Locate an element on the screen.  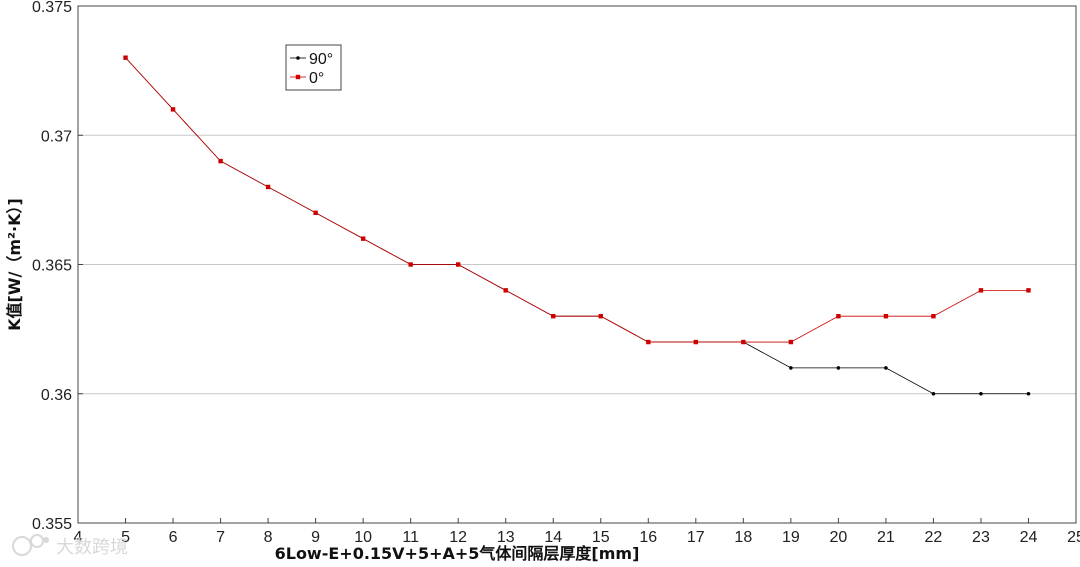
x-tick-label: 22 is located at coordinates (934, 537).